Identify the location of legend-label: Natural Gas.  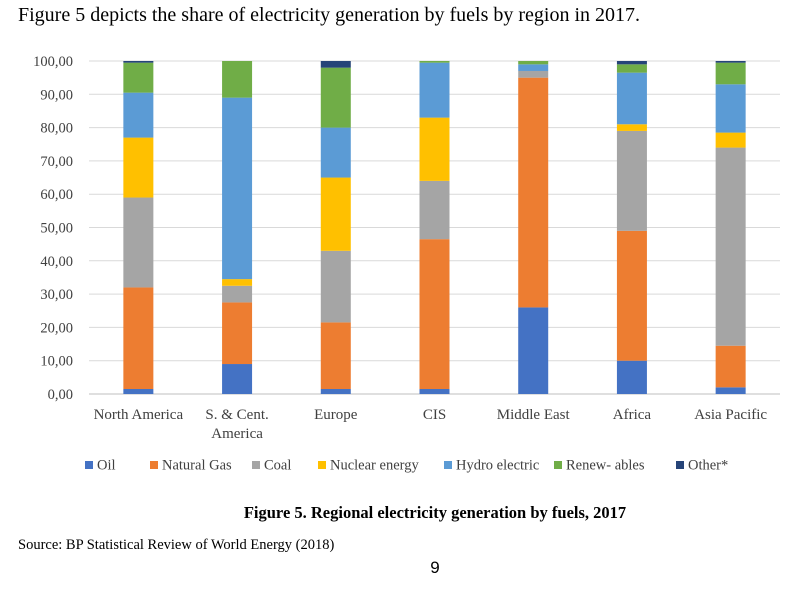
(197, 466).